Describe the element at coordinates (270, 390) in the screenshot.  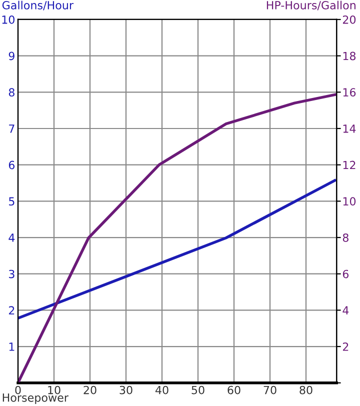
I see `x-tick-label: 70` at that location.